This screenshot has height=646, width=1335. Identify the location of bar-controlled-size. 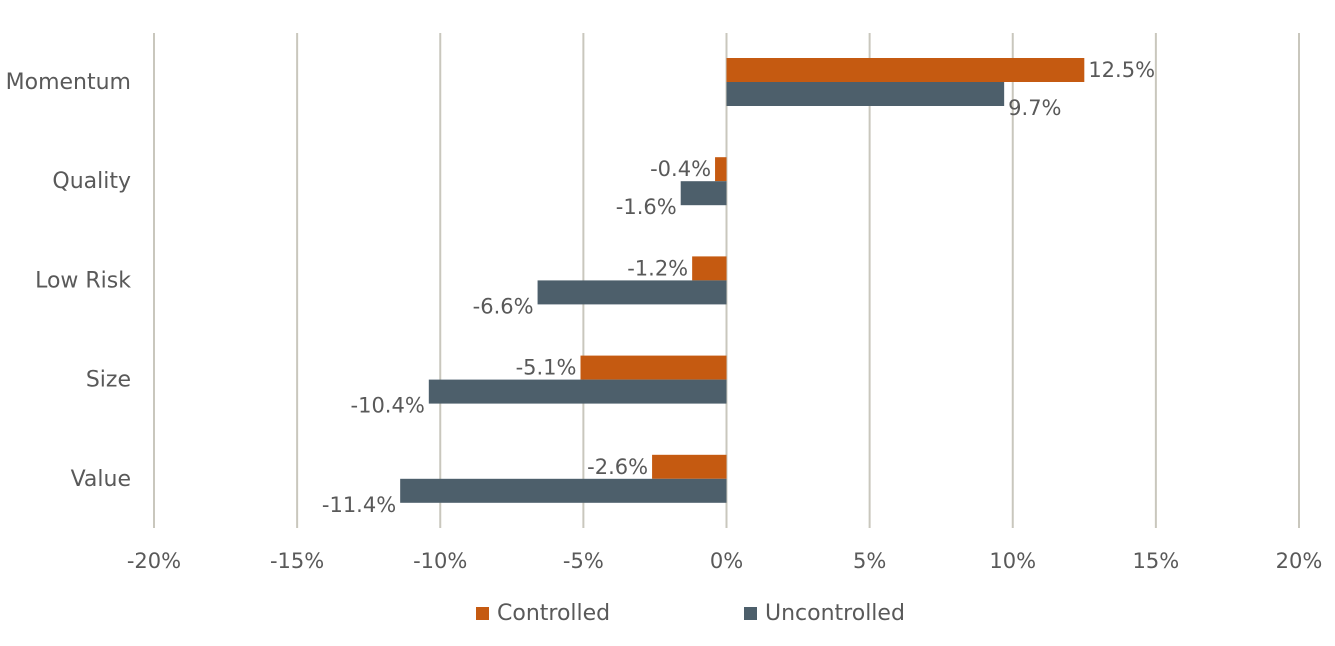
(653, 367).